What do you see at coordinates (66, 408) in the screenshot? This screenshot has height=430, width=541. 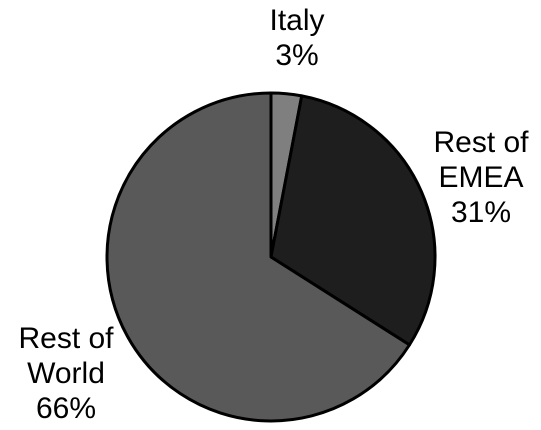 I see `slice-value-label: 66%` at bounding box center [66, 408].